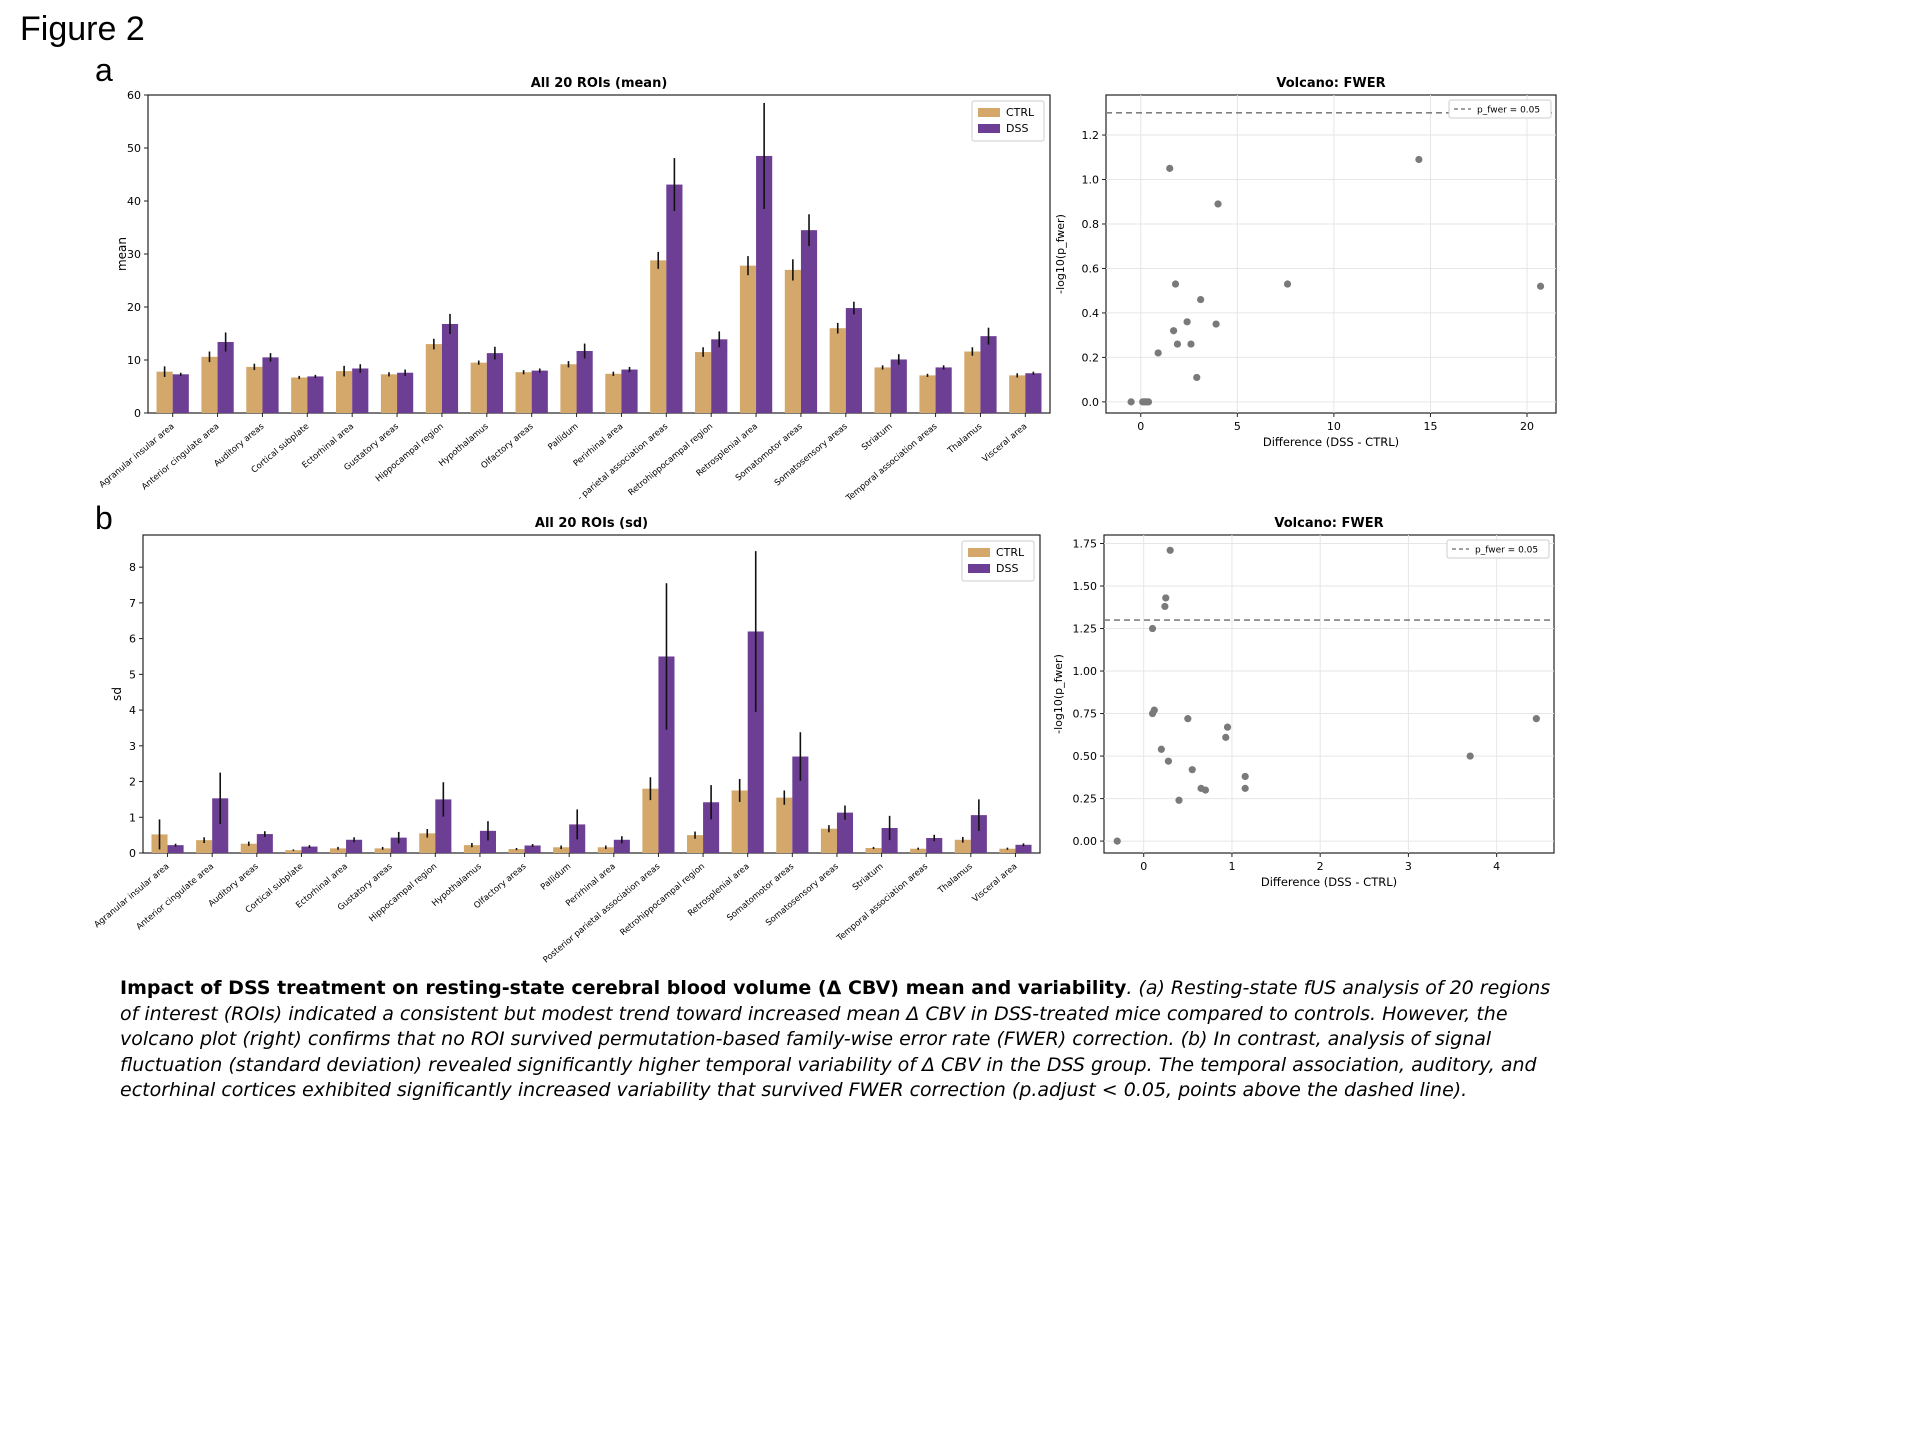 The height and width of the screenshot is (1440, 1920). What do you see at coordinates (1060, 254) in the screenshot?
I see `y-axis-label: -log10(p_fwer)` at bounding box center [1060, 254].